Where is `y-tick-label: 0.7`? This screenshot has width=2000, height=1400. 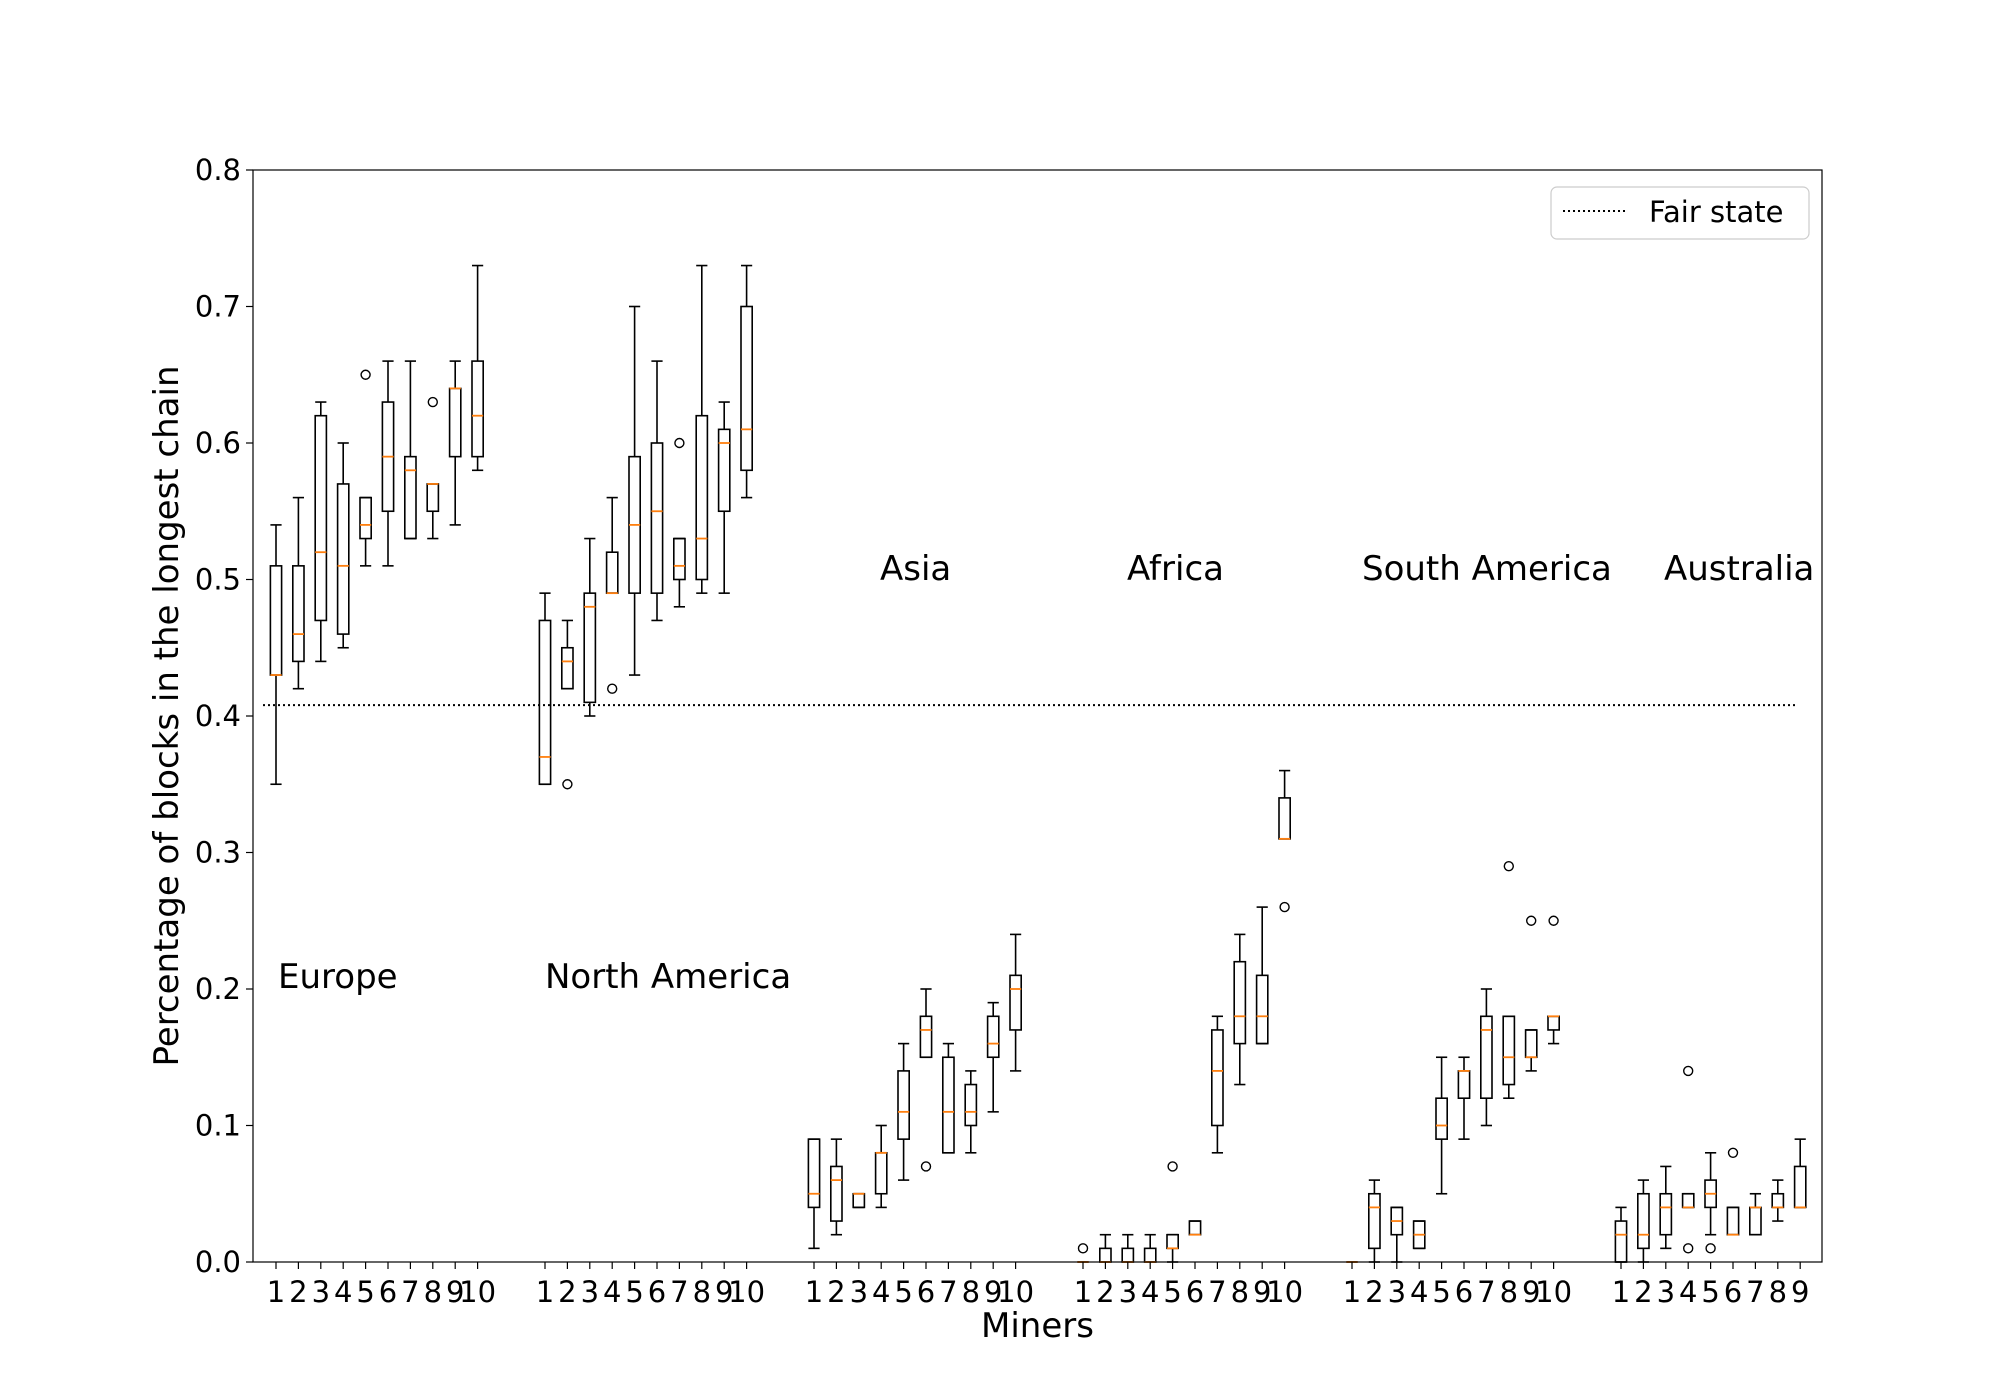
y-tick-label: 0.7 is located at coordinates (218, 307).